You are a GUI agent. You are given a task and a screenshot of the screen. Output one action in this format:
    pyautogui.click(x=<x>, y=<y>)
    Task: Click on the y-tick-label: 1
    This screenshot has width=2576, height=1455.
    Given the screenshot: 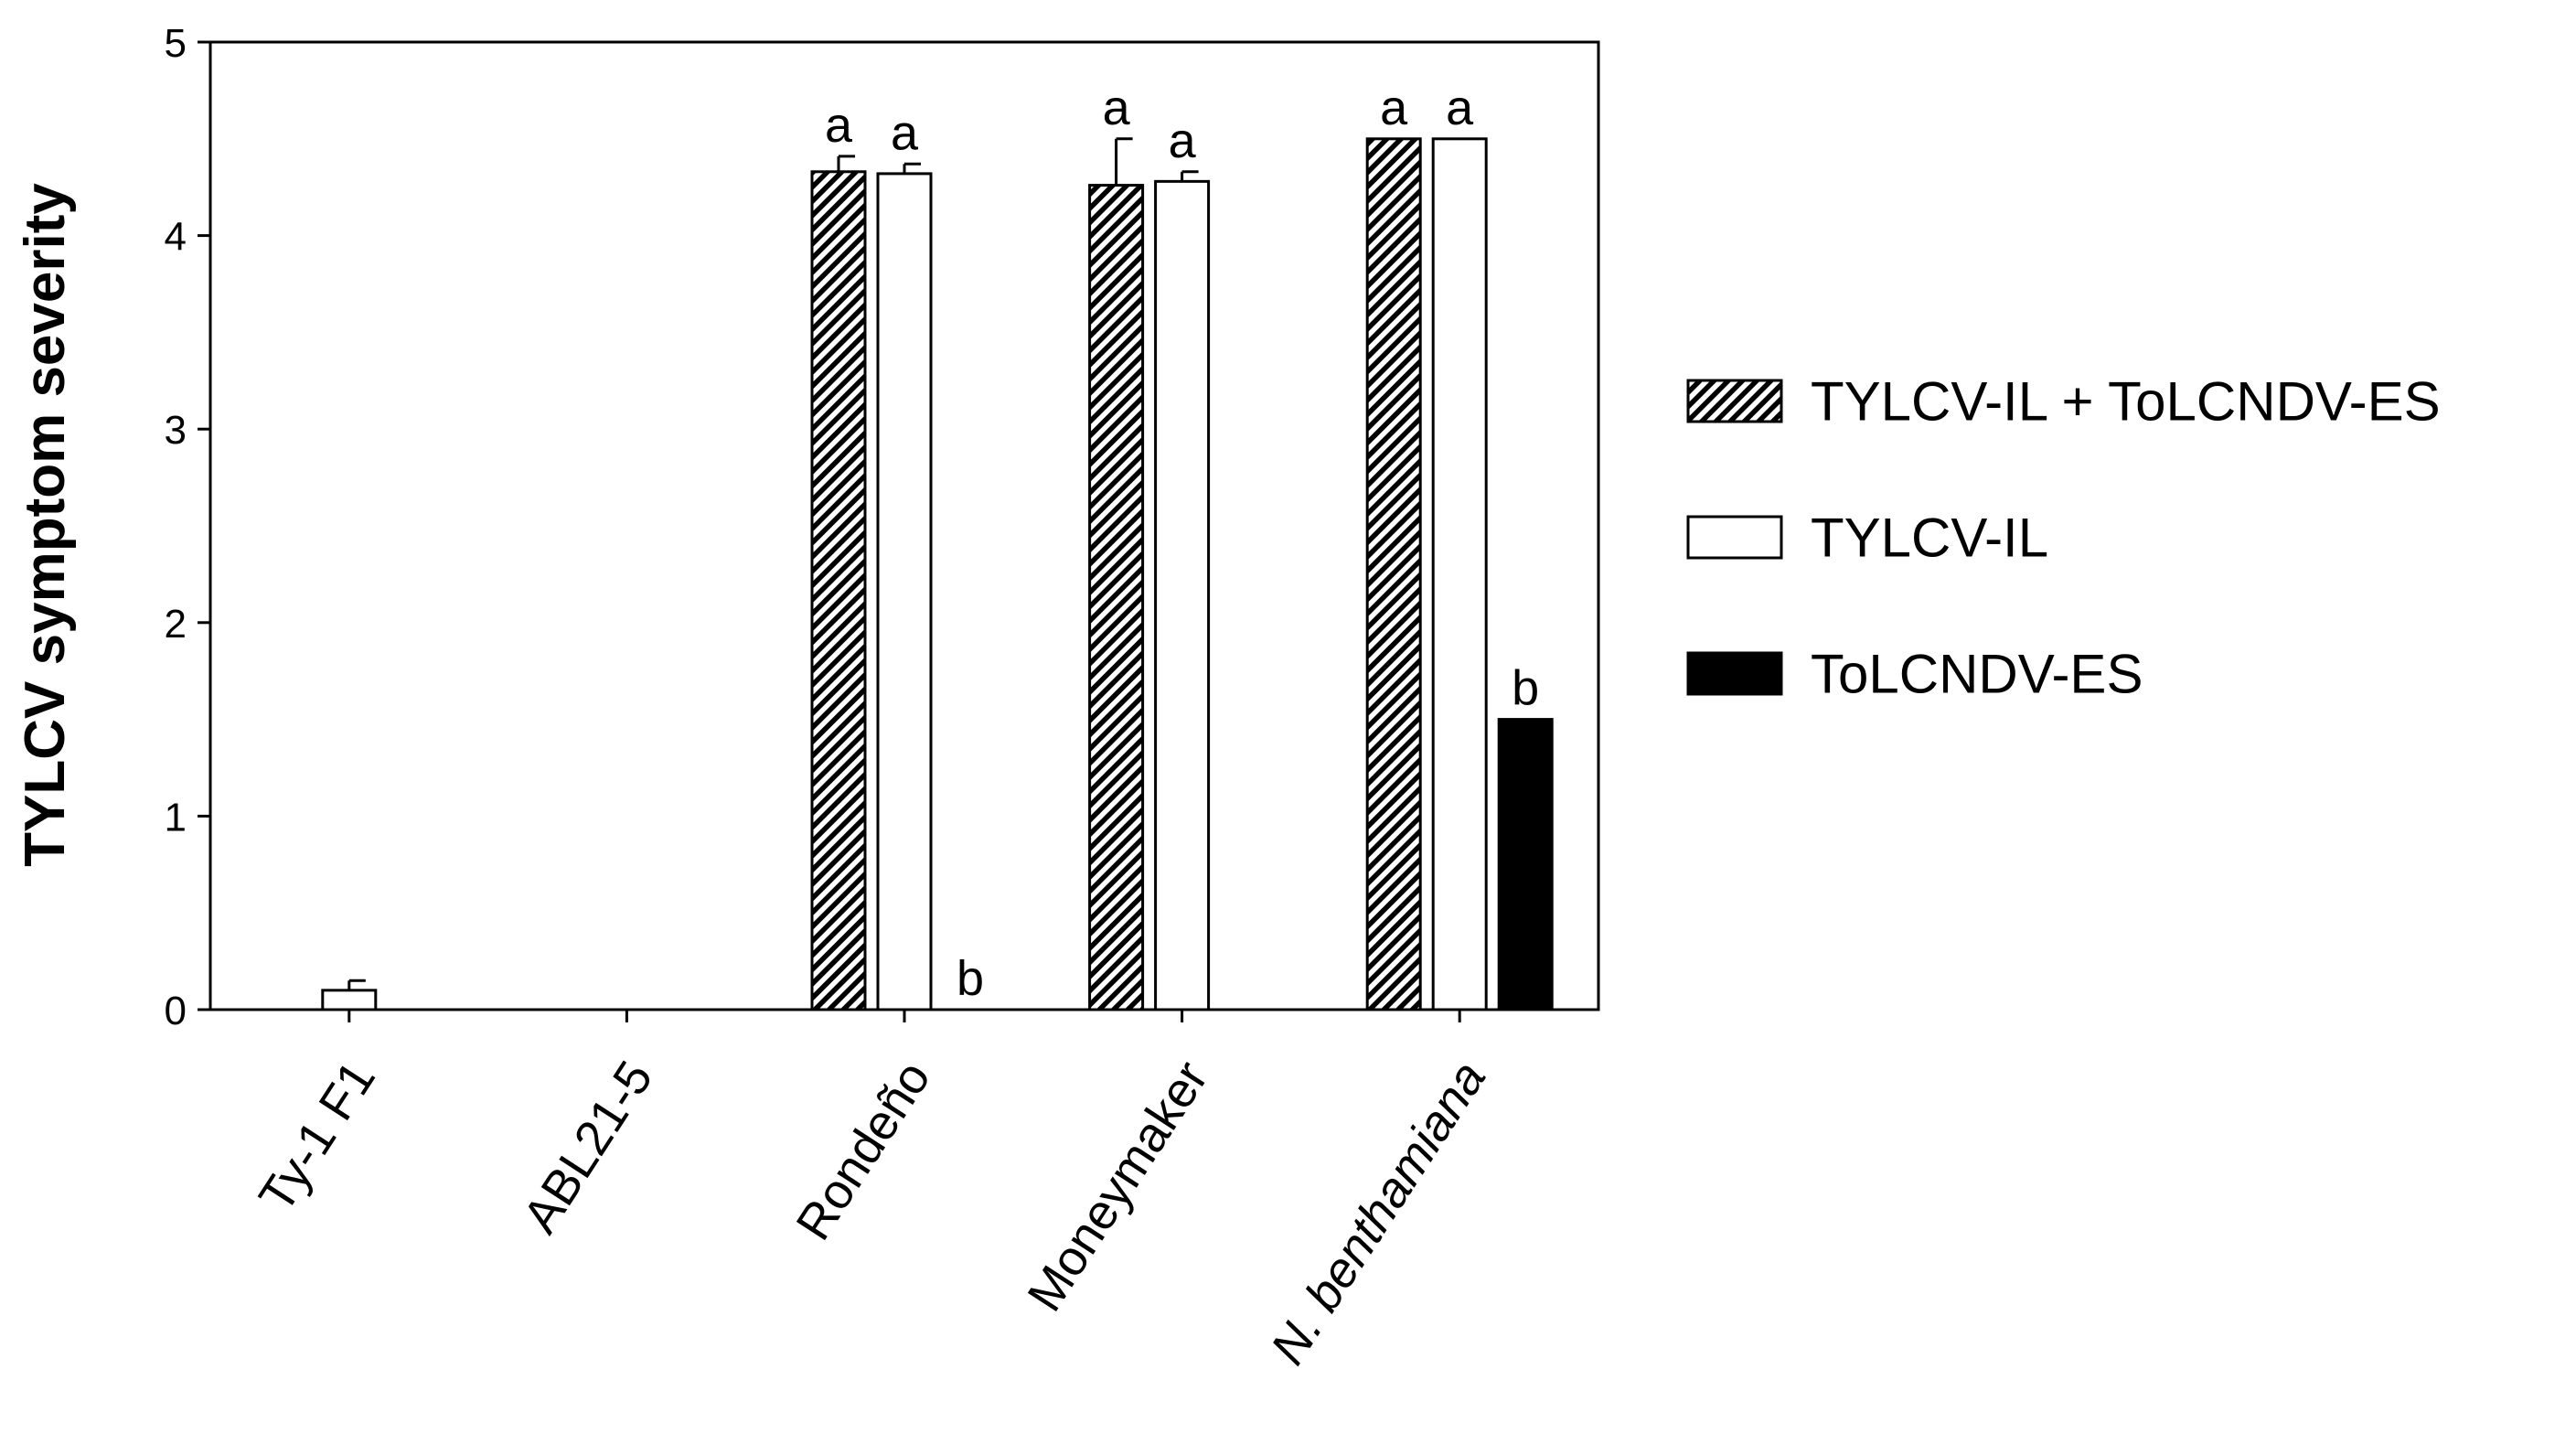 What is the action you would take?
    pyautogui.click(x=176, y=817)
    